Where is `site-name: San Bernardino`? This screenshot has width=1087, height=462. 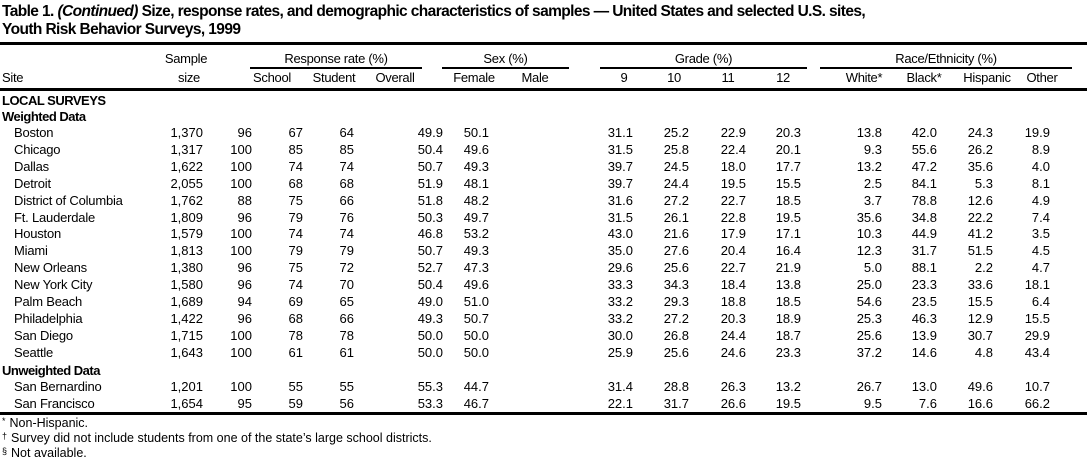 site-name: San Bernardino is located at coordinates (58, 386).